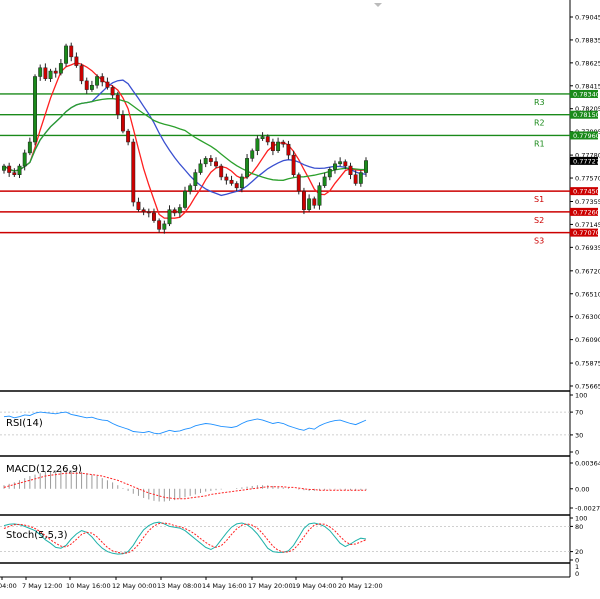  I want to click on stoch-signal-line, so click(185, 538).